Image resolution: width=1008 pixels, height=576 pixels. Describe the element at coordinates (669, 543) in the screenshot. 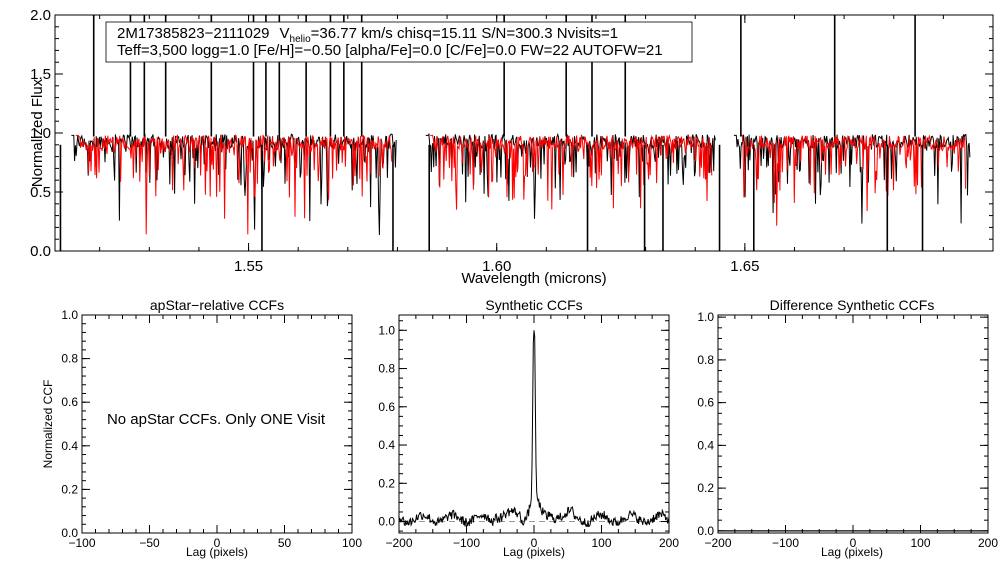

I see `synthetic-ccf-x-tick-label: 200` at that location.